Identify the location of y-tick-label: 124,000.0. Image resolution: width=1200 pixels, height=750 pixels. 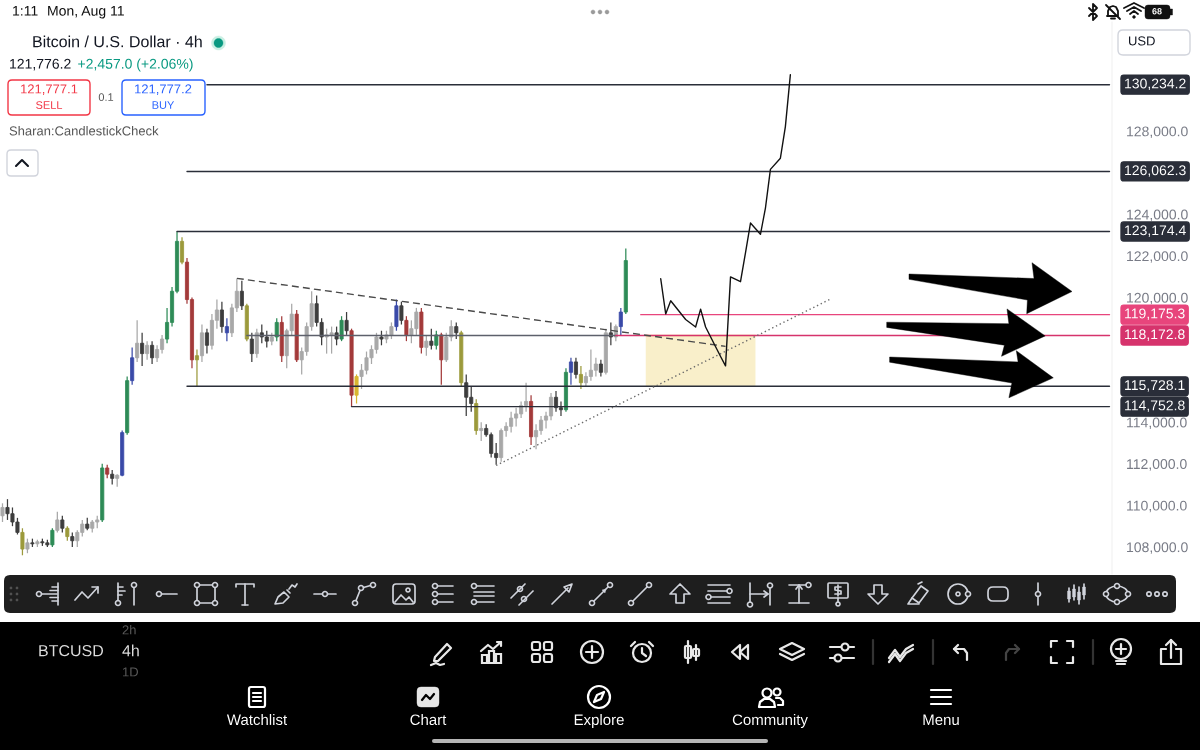
(1157, 215).